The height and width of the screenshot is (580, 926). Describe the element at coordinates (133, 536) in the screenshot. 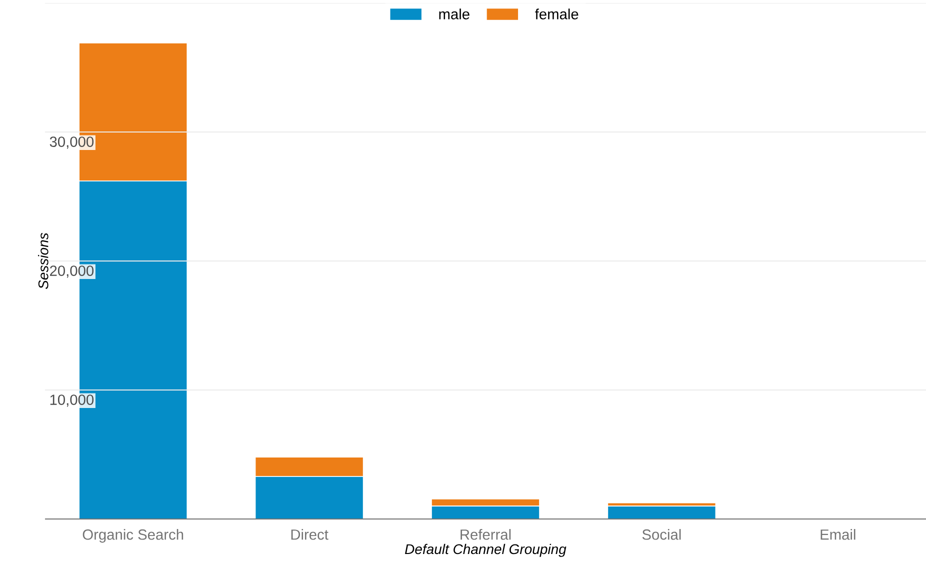

I see `x-tick-label: Organic Search` at that location.